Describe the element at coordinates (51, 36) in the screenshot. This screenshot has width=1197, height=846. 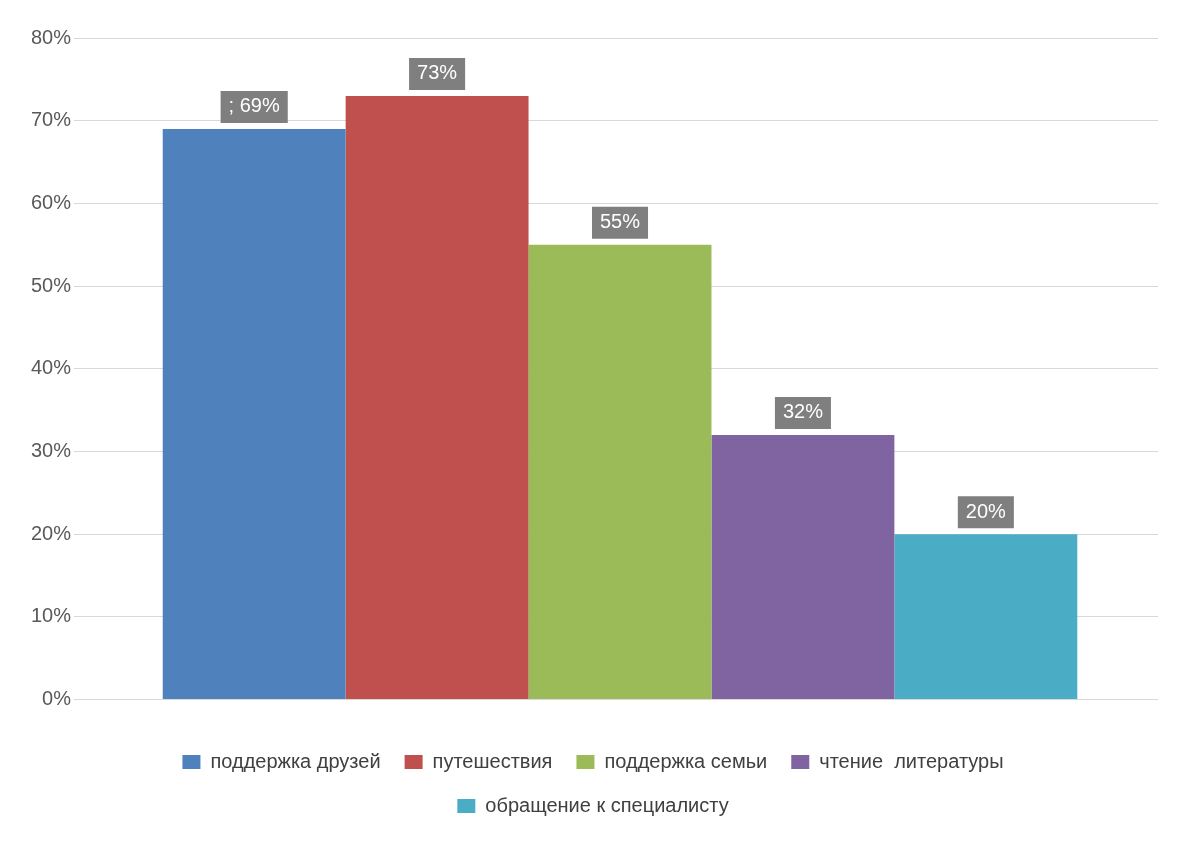
I see `y-tick-label: 80%` at that location.